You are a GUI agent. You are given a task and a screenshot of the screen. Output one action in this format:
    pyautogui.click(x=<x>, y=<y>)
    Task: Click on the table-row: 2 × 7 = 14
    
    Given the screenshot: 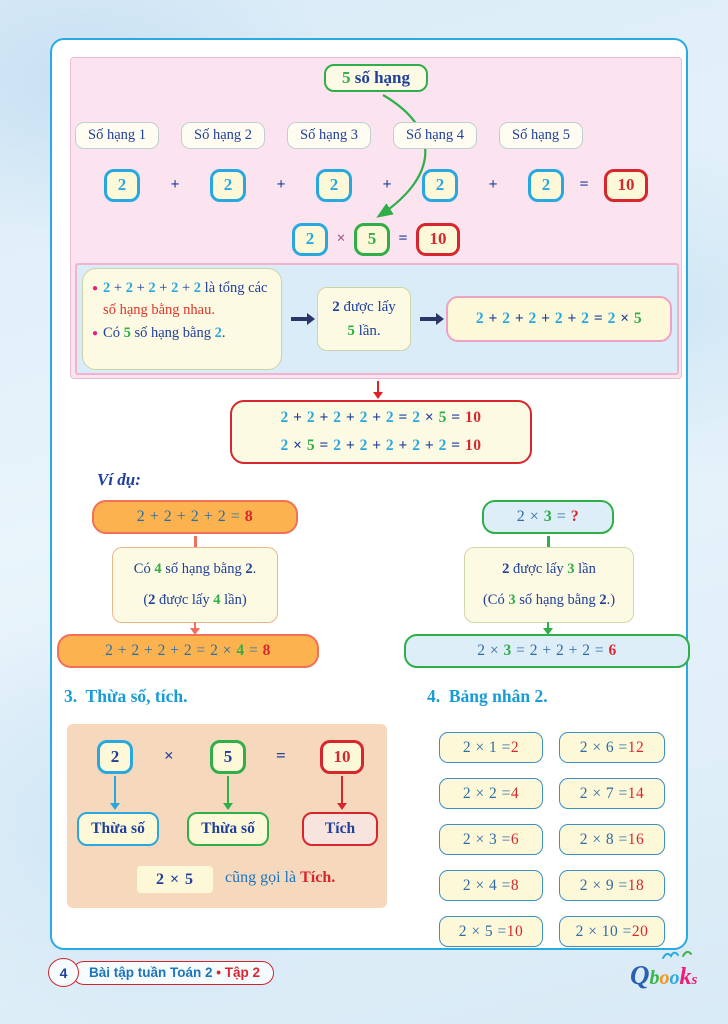 What is the action you would take?
    pyautogui.click(x=612, y=793)
    